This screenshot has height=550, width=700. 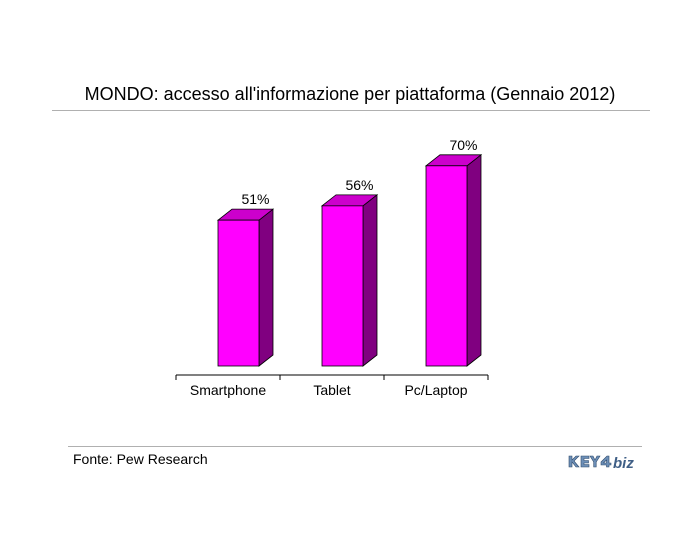 What do you see at coordinates (623, 463) in the screenshot?
I see `logo-biz-text: biz` at bounding box center [623, 463].